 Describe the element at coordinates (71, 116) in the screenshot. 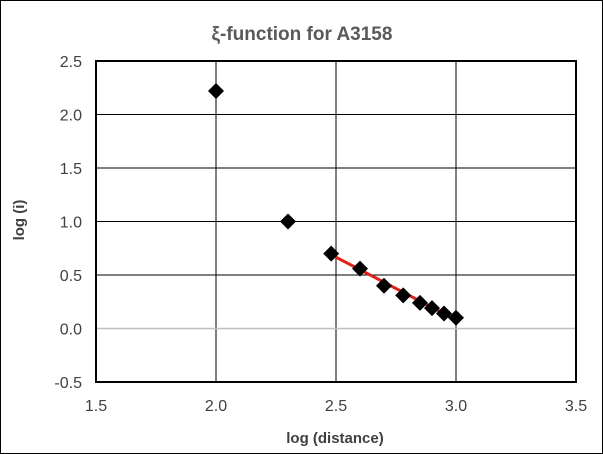

I see `y-tick-label: 2.0` at that location.